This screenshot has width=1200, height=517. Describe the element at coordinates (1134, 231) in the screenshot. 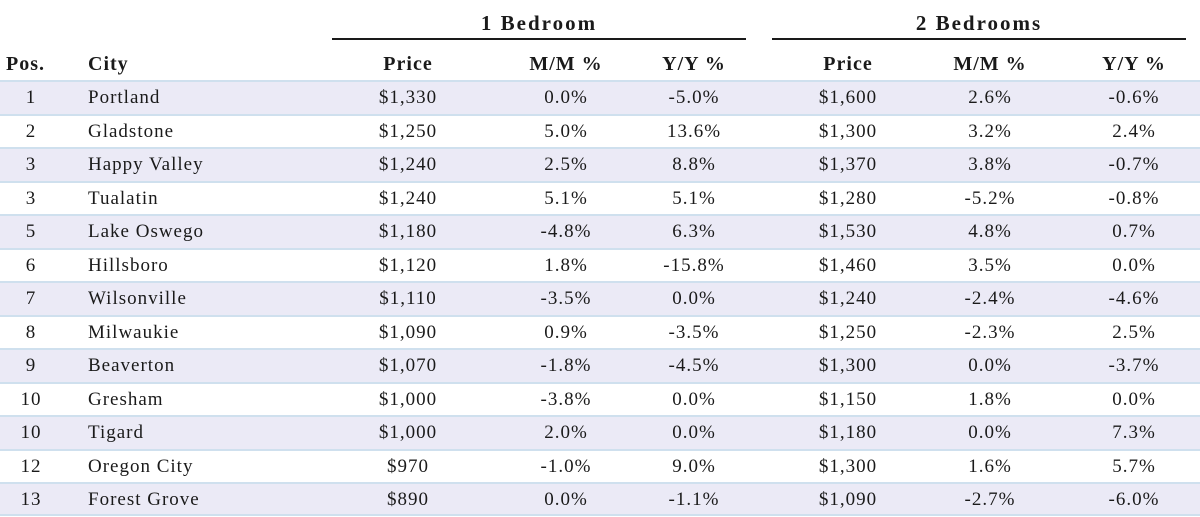

I see `table-cell: 0.7%` at that location.